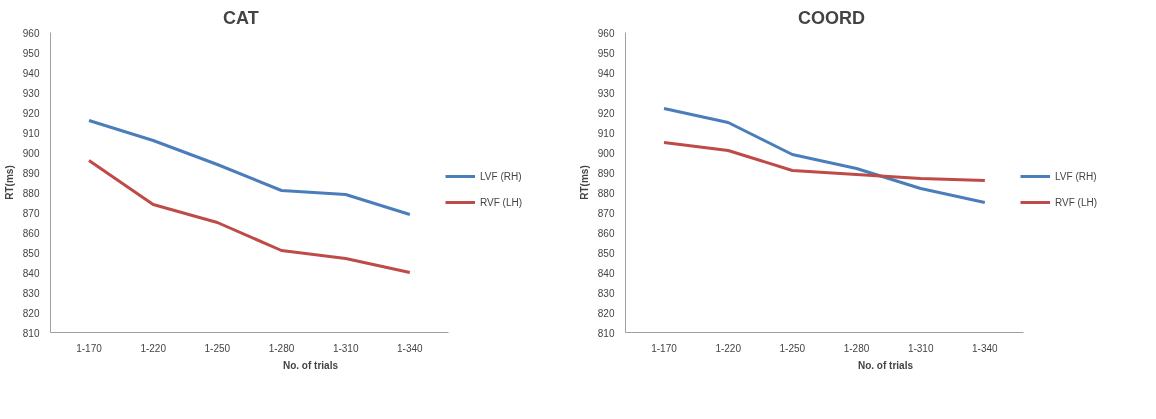 The width and height of the screenshot is (1156, 419). What do you see at coordinates (831, 17) in the screenshot?
I see `chart-title: COORD` at bounding box center [831, 17].